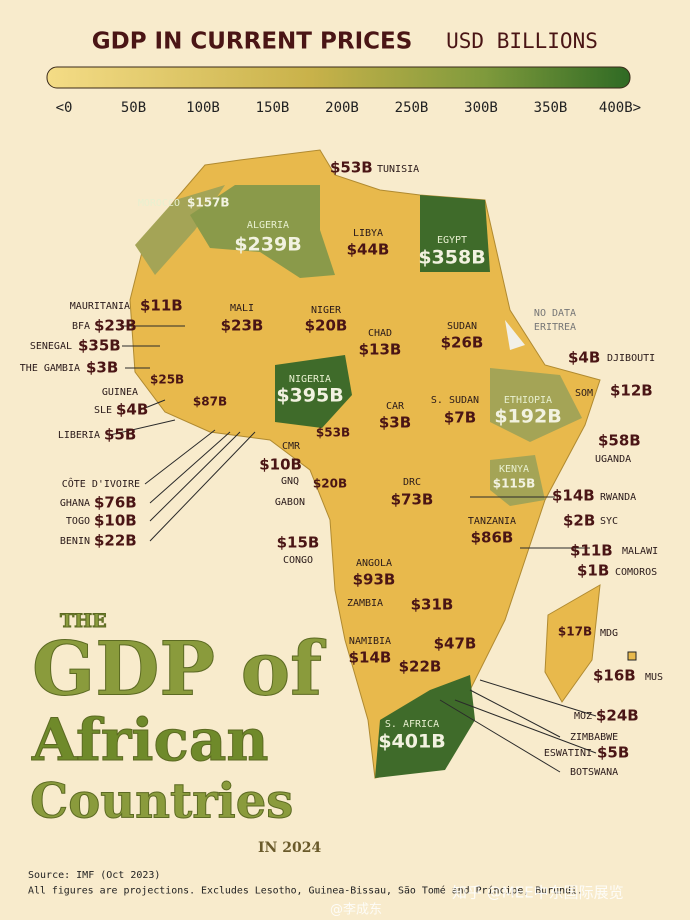  I want to click on unit: USD BILLIONS, so click(522, 41).